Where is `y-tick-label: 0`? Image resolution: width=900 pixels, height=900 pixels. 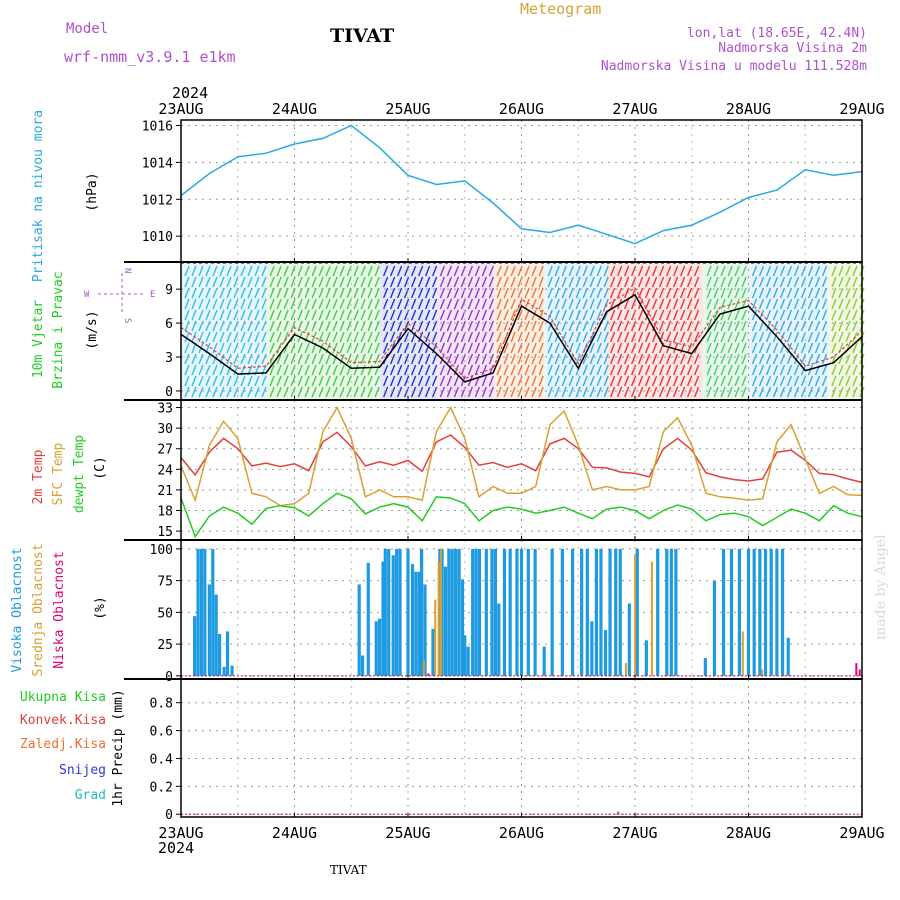 y-tick-label: 0 is located at coordinates (169, 815).